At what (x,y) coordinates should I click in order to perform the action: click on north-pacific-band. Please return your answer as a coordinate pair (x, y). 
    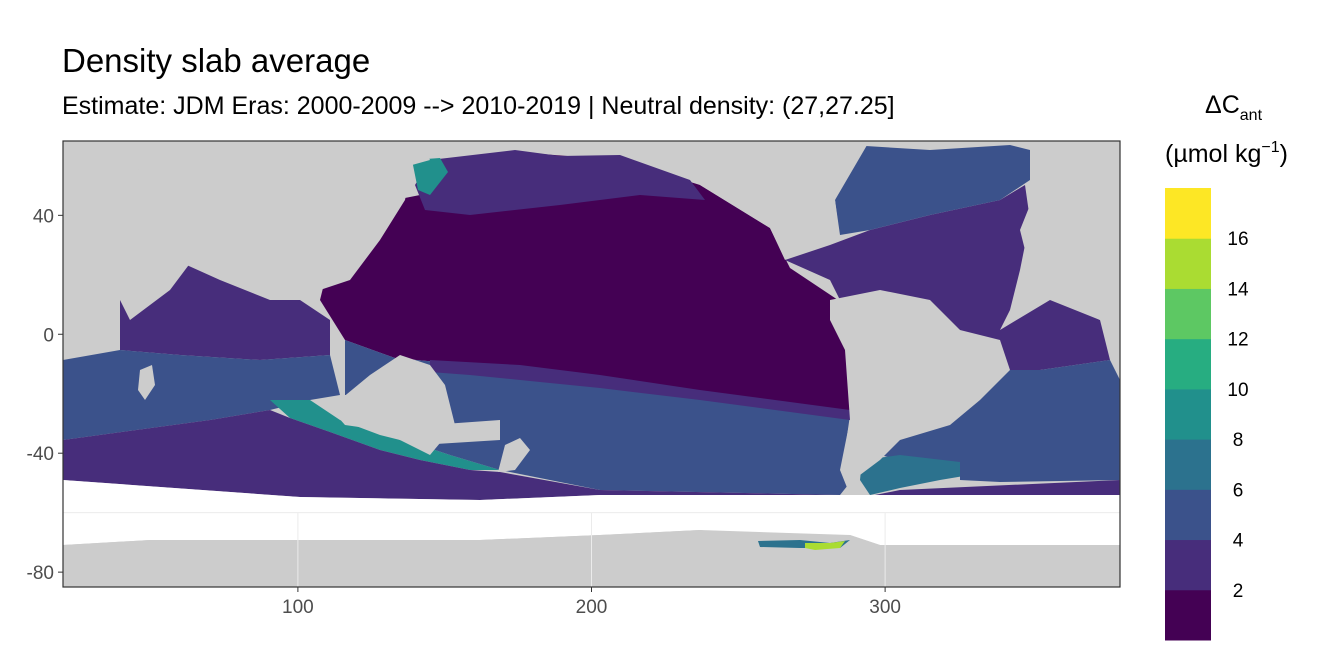
    Looking at the image, I should click on (560, 182).